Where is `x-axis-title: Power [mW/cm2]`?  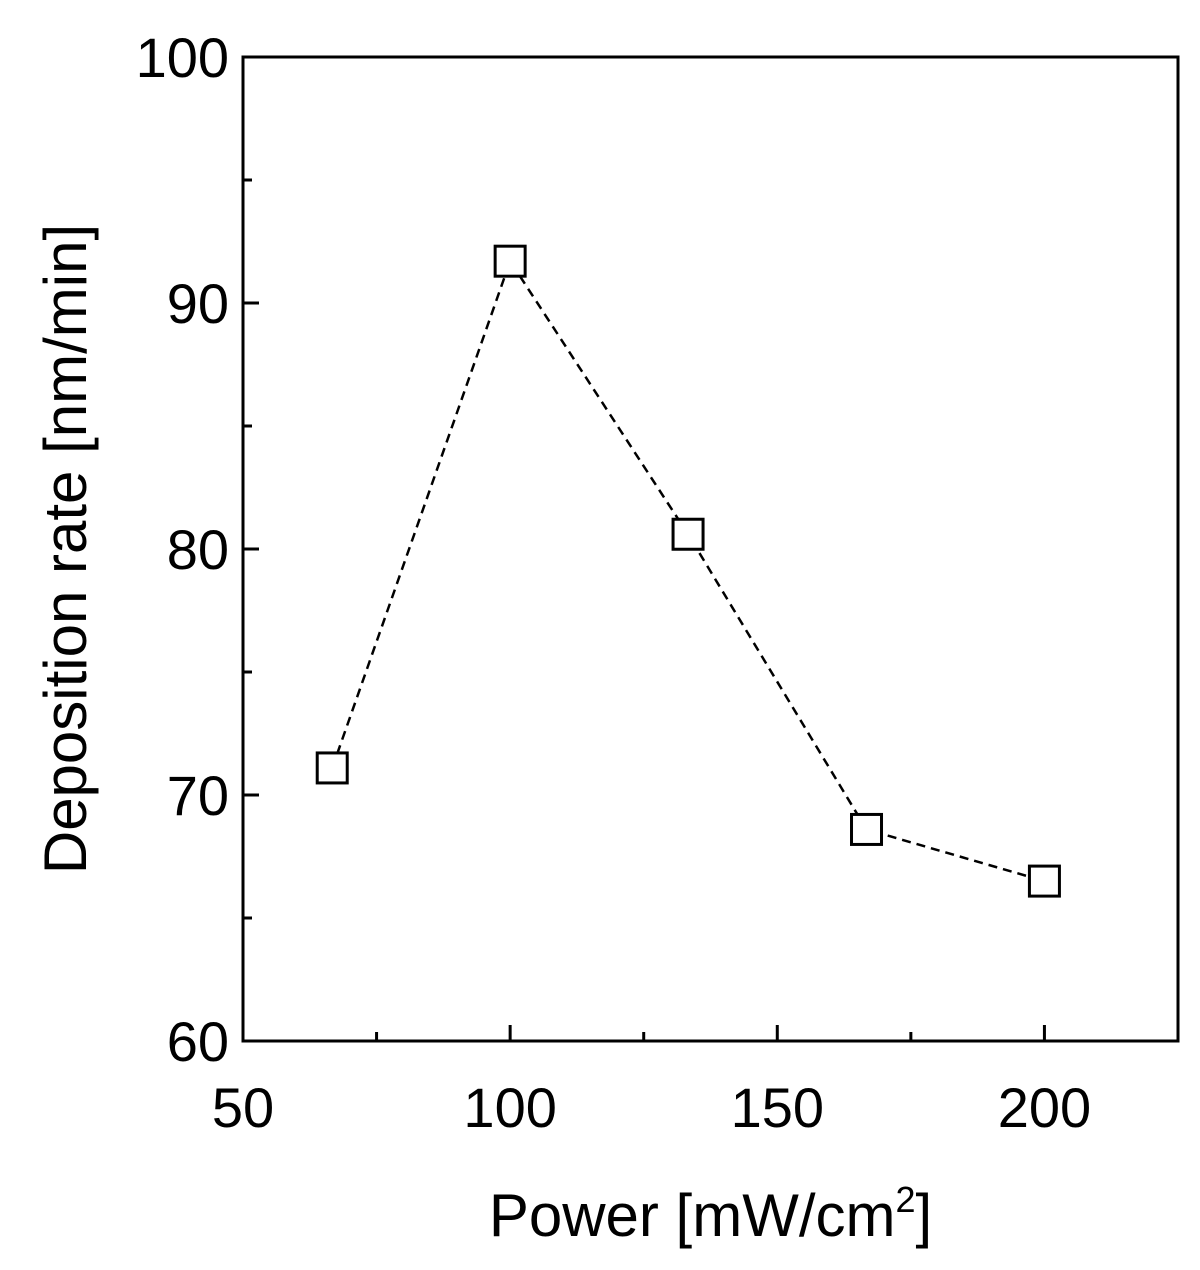
x-axis-title: Power [mW/cm2] is located at coordinates (710, 1214).